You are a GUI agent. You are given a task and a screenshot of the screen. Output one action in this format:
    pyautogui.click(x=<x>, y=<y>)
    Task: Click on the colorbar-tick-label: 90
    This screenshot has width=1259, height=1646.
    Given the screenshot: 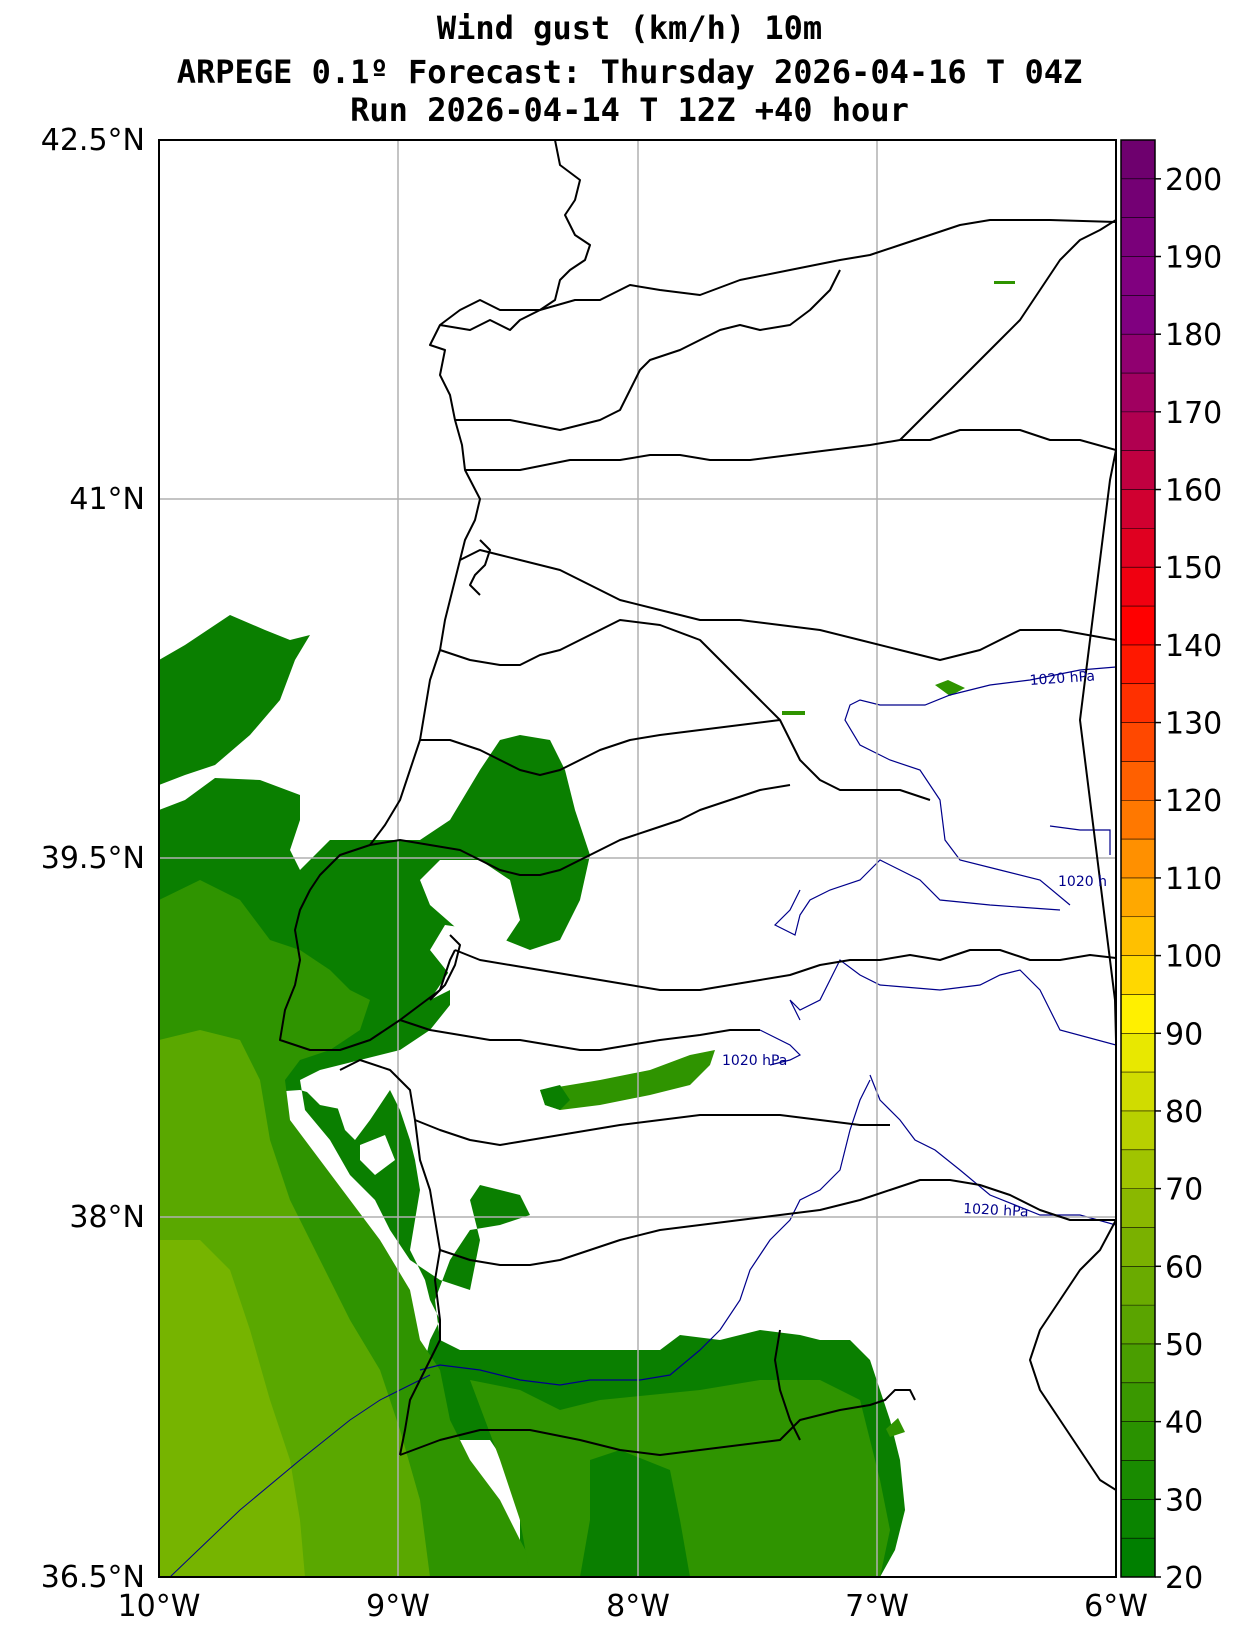 What is the action you would take?
    pyautogui.click(x=1184, y=1034)
    